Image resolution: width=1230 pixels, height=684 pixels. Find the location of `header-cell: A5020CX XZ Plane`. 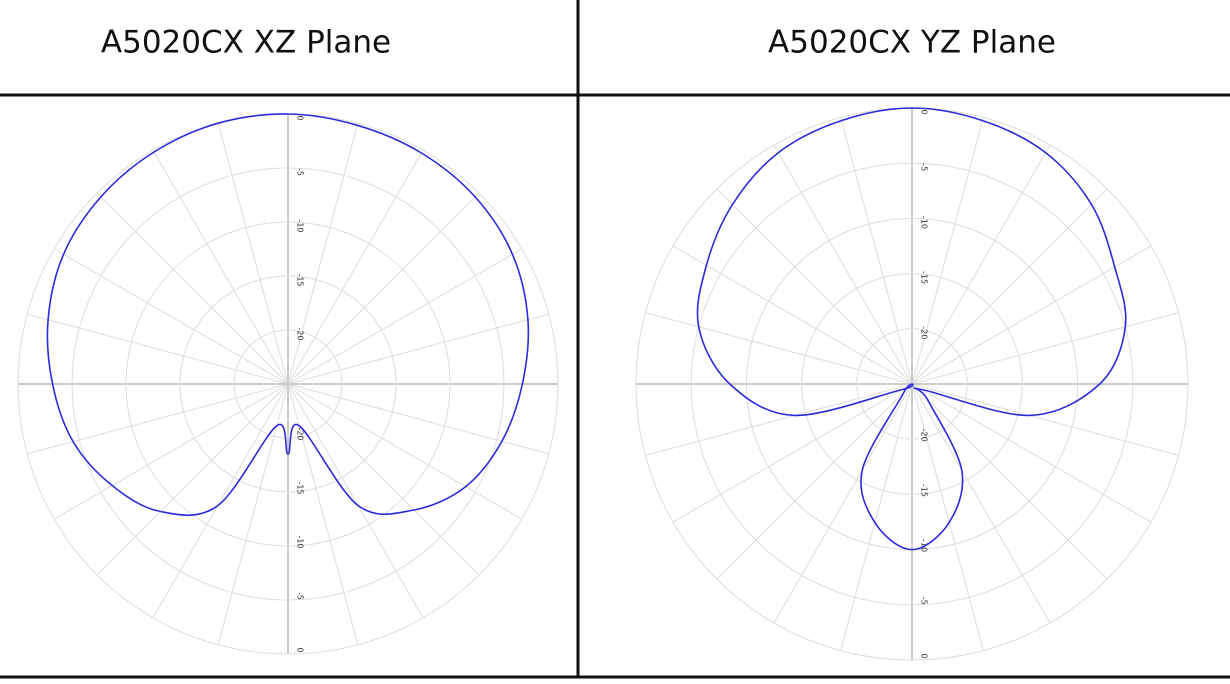

header-cell: A5020CX XZ Plane is located at coordinates (246, 43).